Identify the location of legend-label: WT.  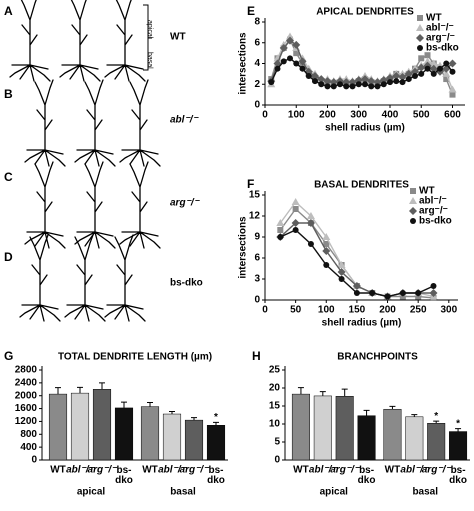
(427, 191).